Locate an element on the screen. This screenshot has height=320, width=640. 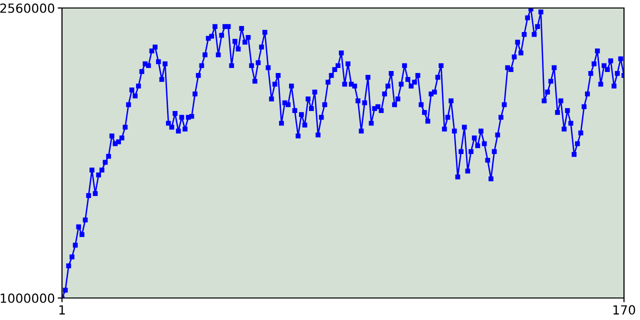
x-tick-label: 1 is located at coordinates (62, 309).